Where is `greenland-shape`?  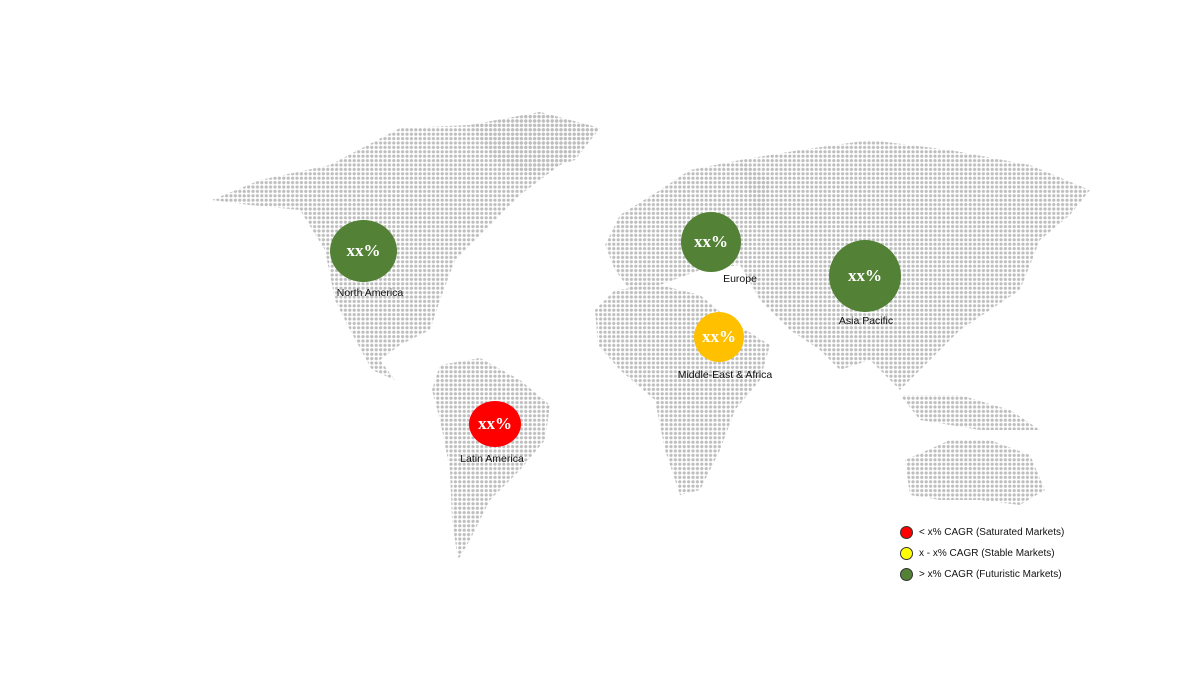 greenland-shape is located at coordinates (535, 143).